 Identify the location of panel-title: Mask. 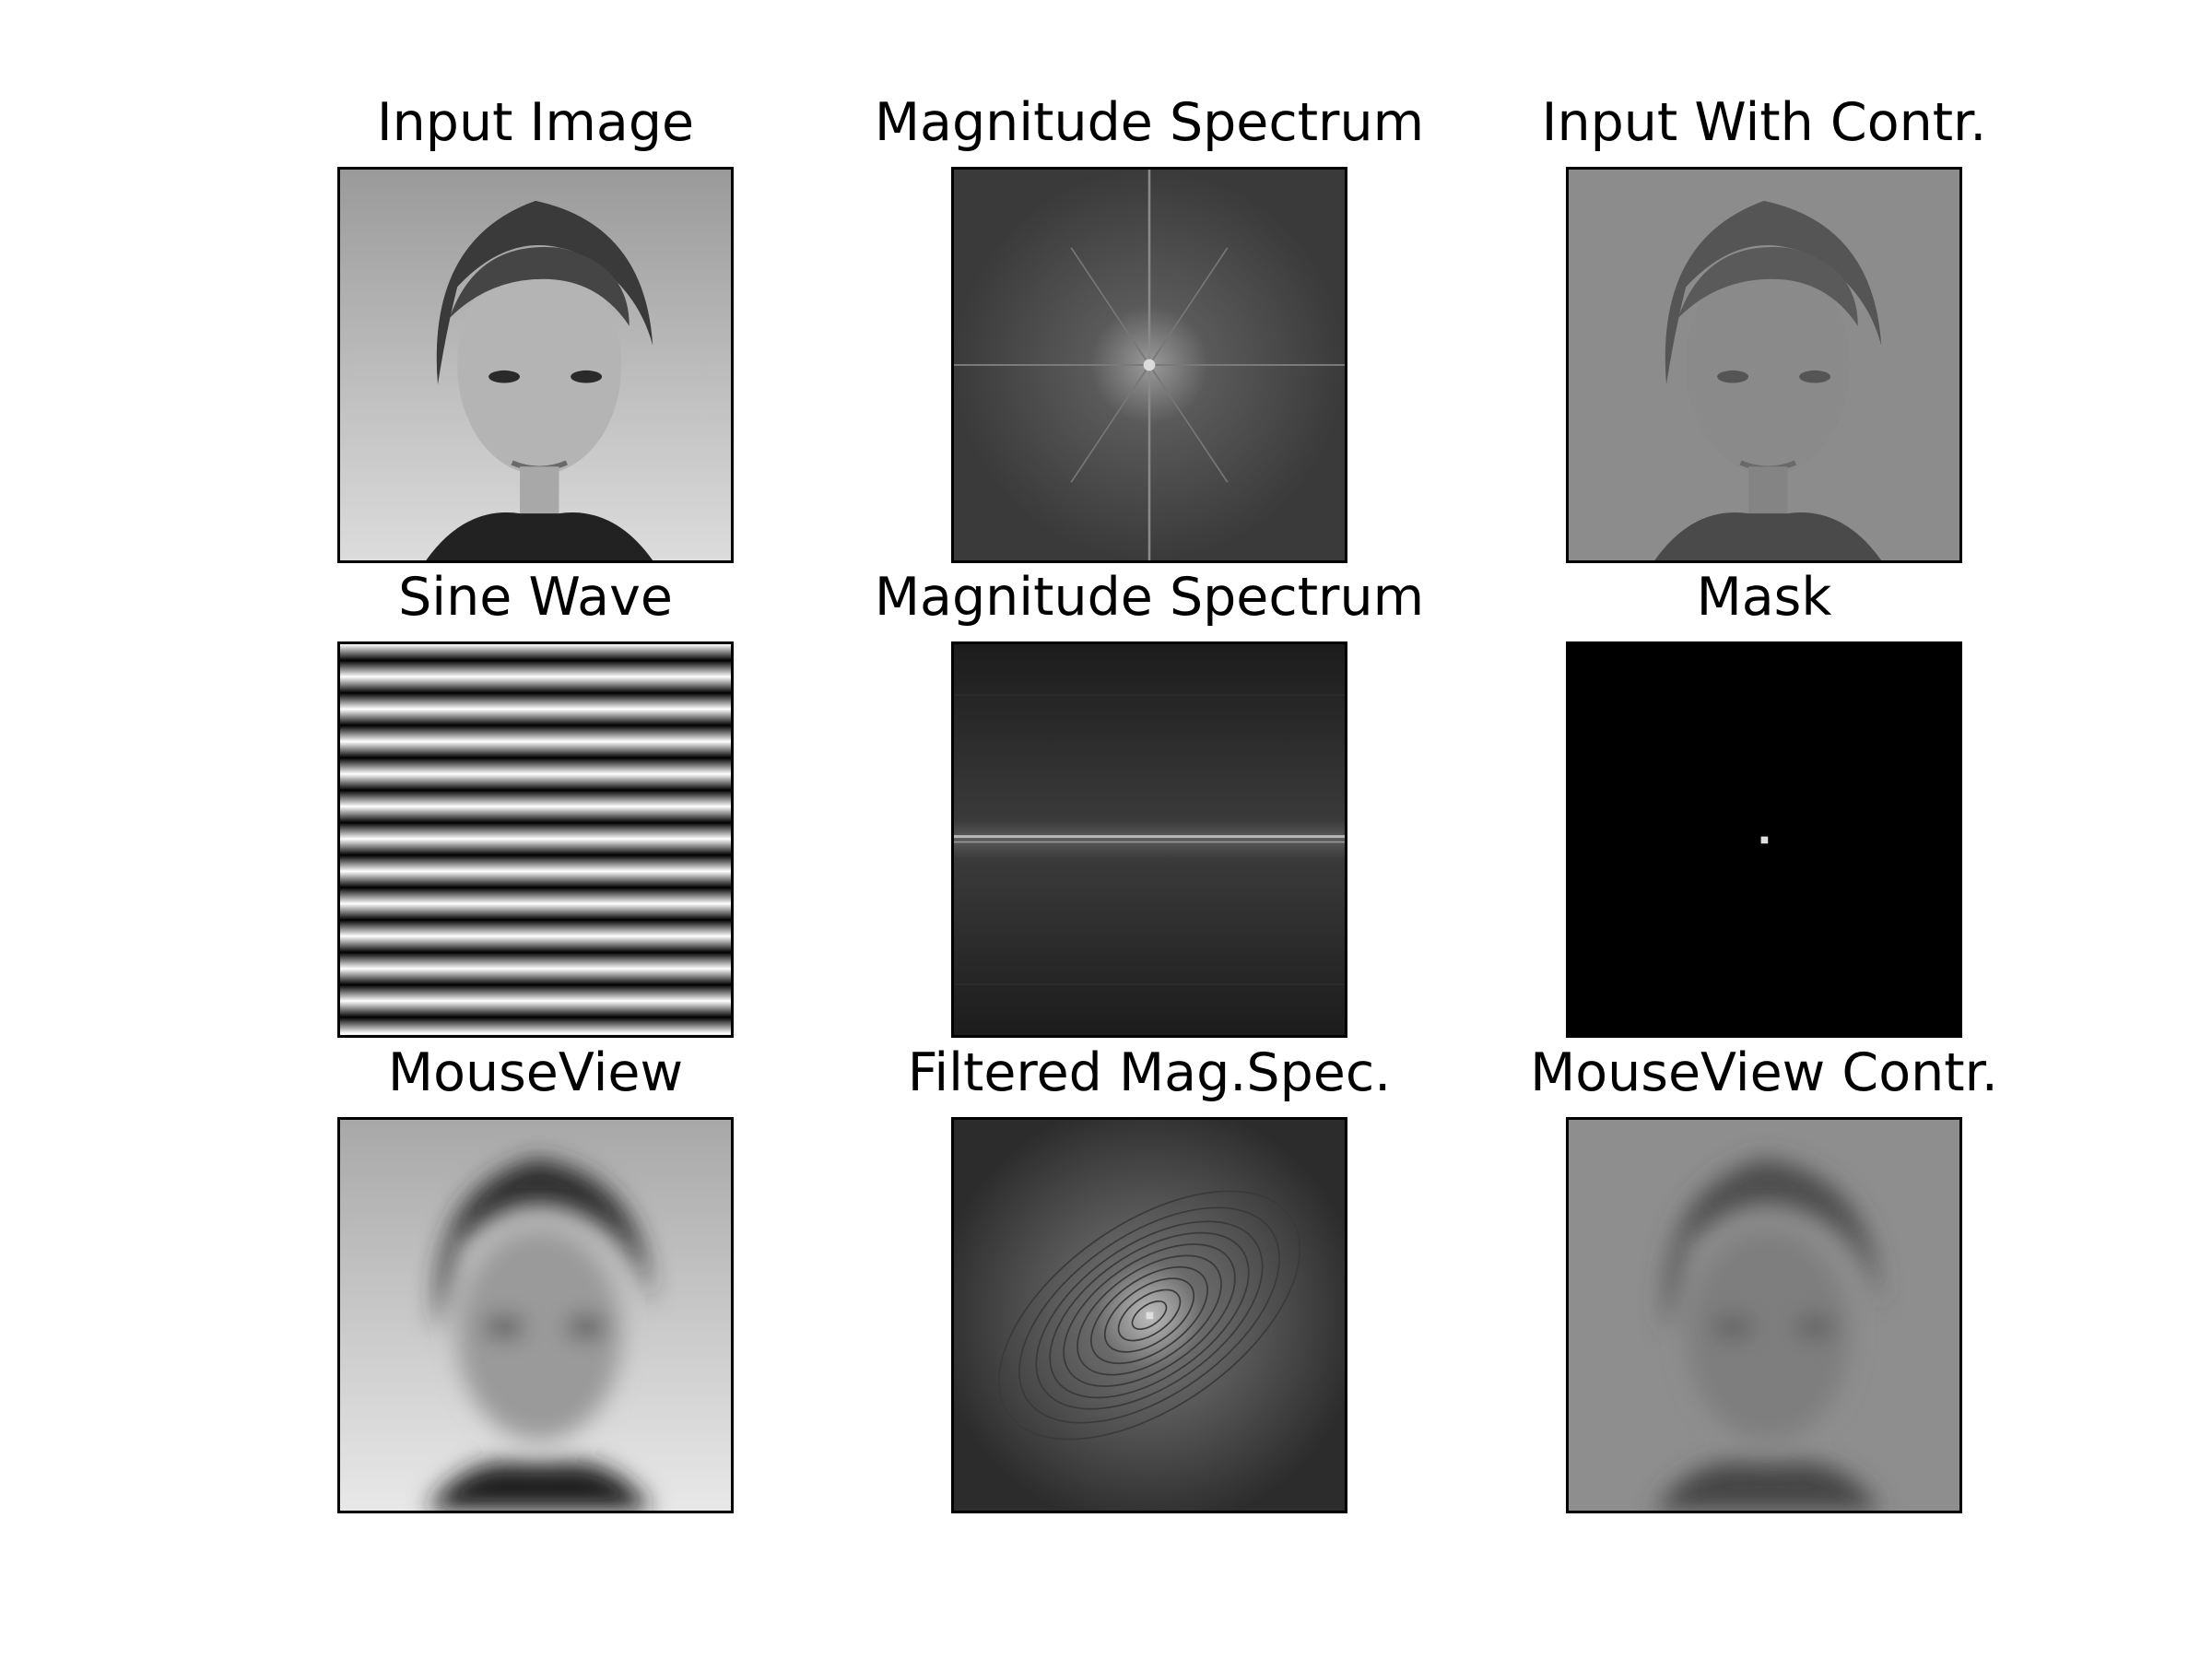
(1764, 597).